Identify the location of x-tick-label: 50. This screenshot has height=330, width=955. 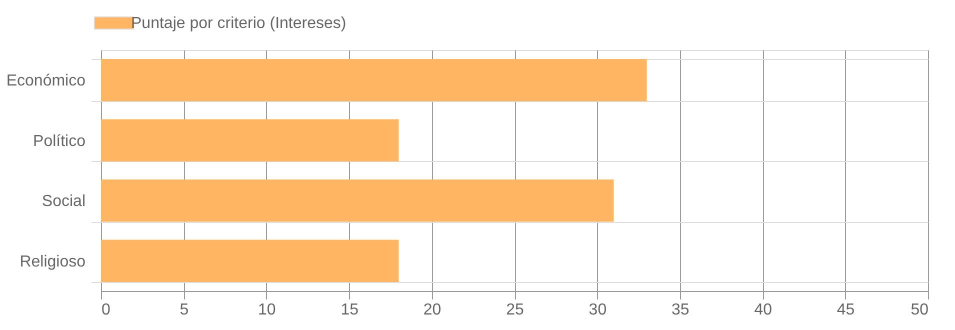
(919, 310).